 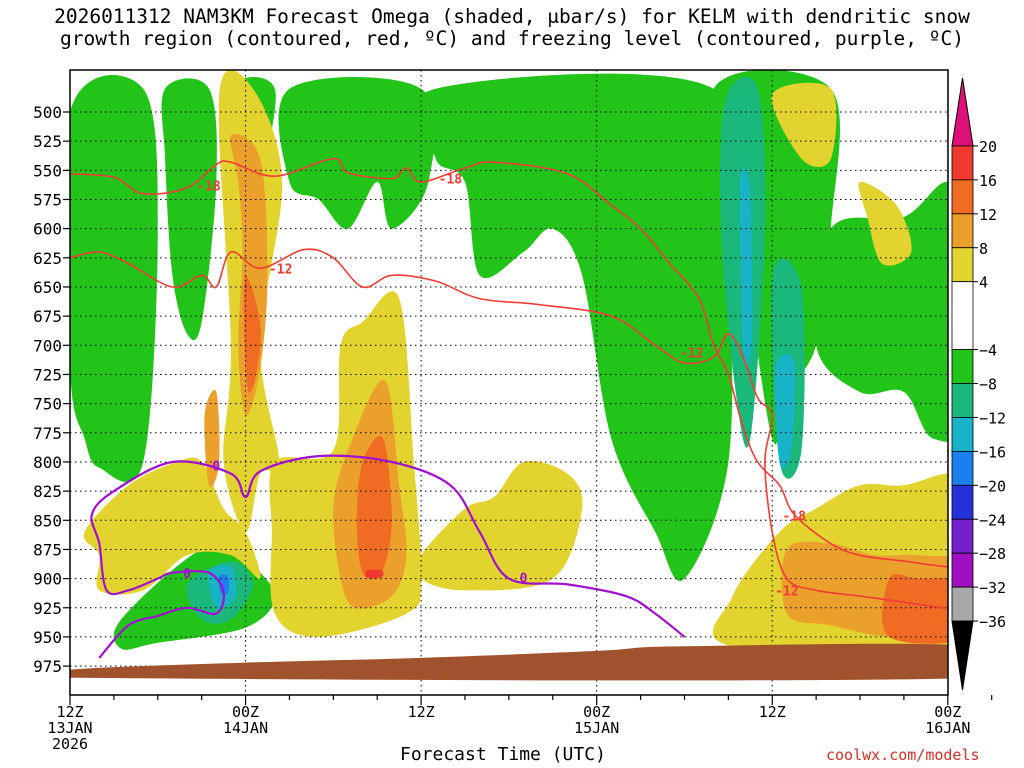 What do you see at coordinates (992, 418) in the screenshot?
I see `colorbar-label: −12` at bounding box center [992, 418].